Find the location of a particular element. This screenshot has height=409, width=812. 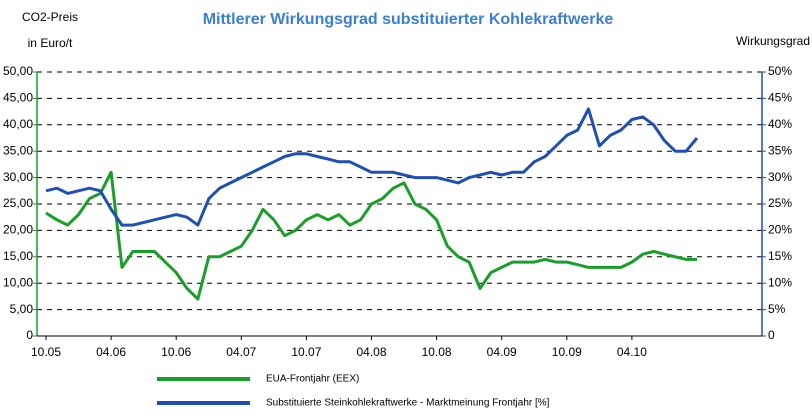

x-tick-label: 10.09 is located at coordinates (567, 352).